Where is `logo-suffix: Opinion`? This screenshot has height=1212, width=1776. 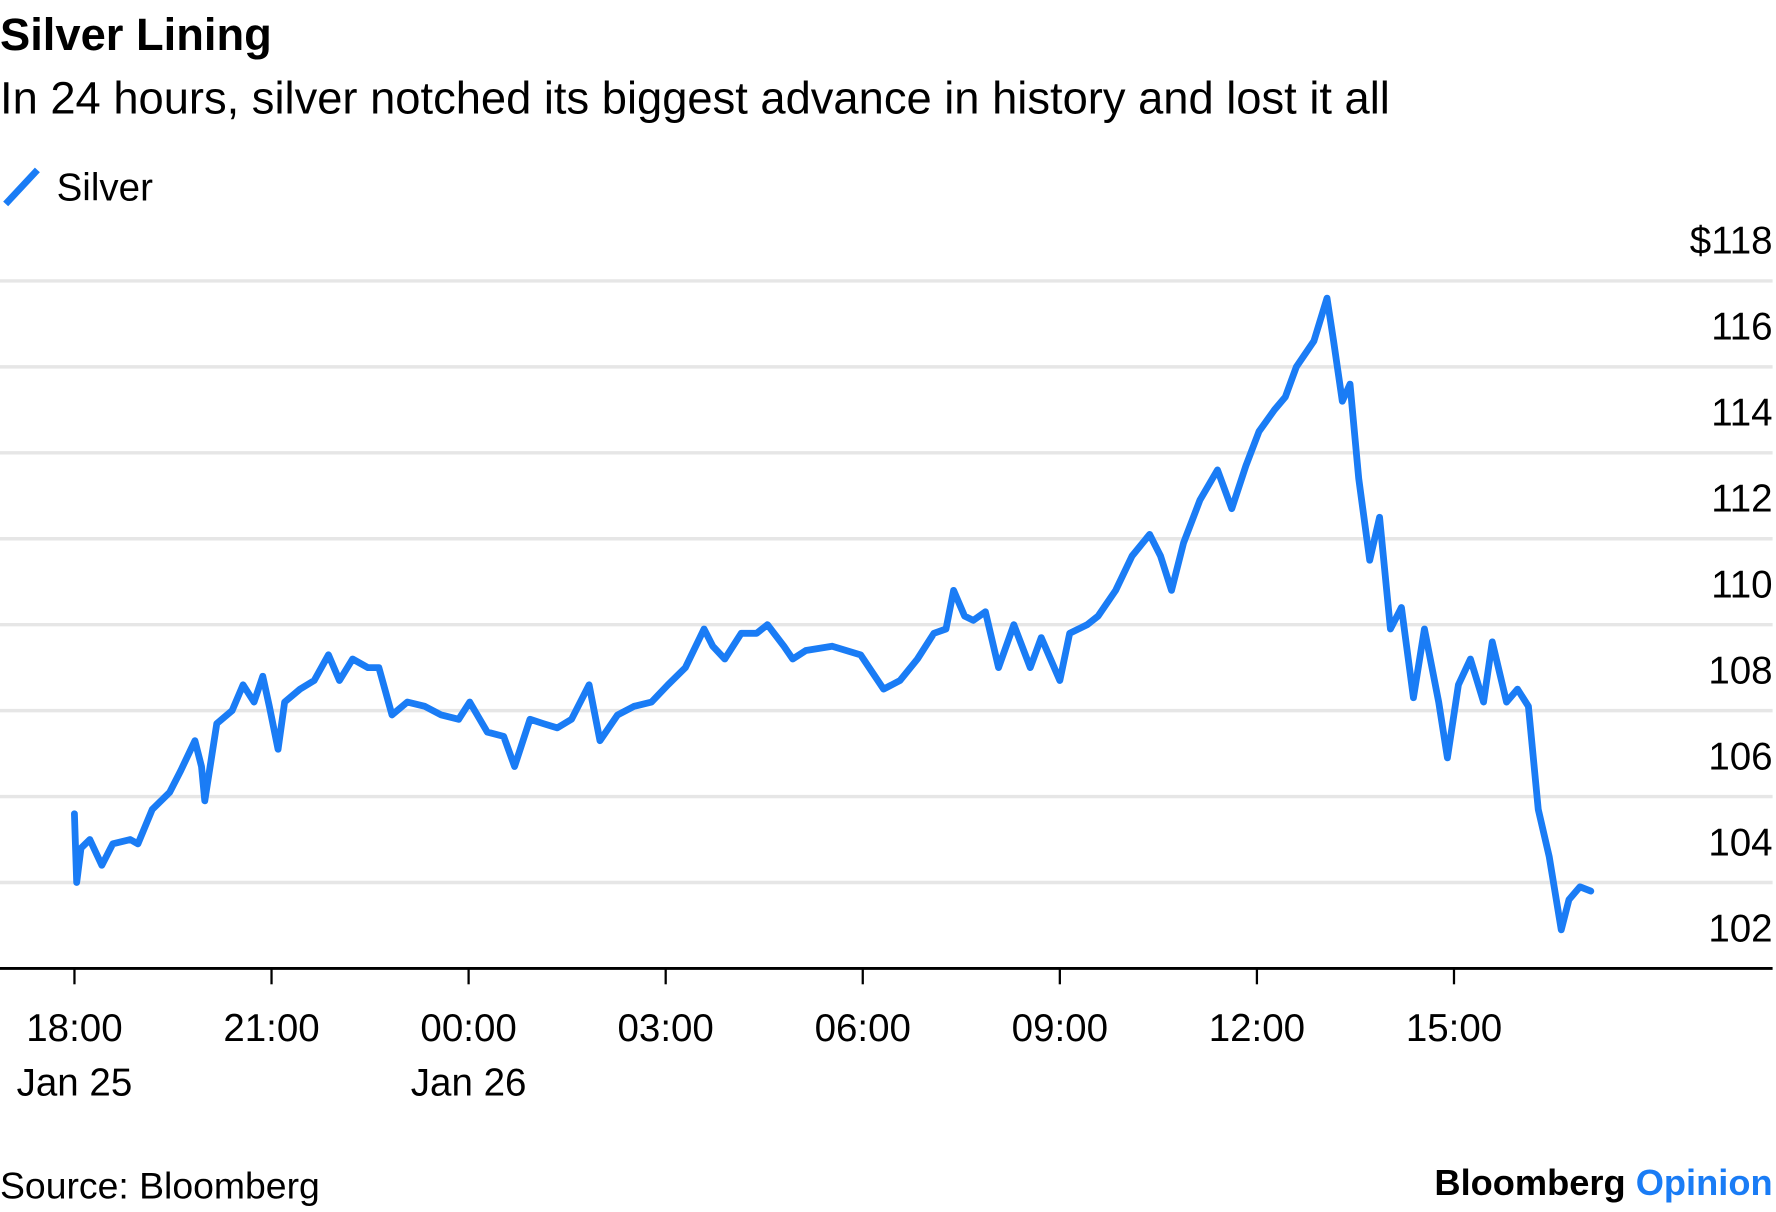 logo-suffix: Opinion is located at coordinates (1704, 1182).